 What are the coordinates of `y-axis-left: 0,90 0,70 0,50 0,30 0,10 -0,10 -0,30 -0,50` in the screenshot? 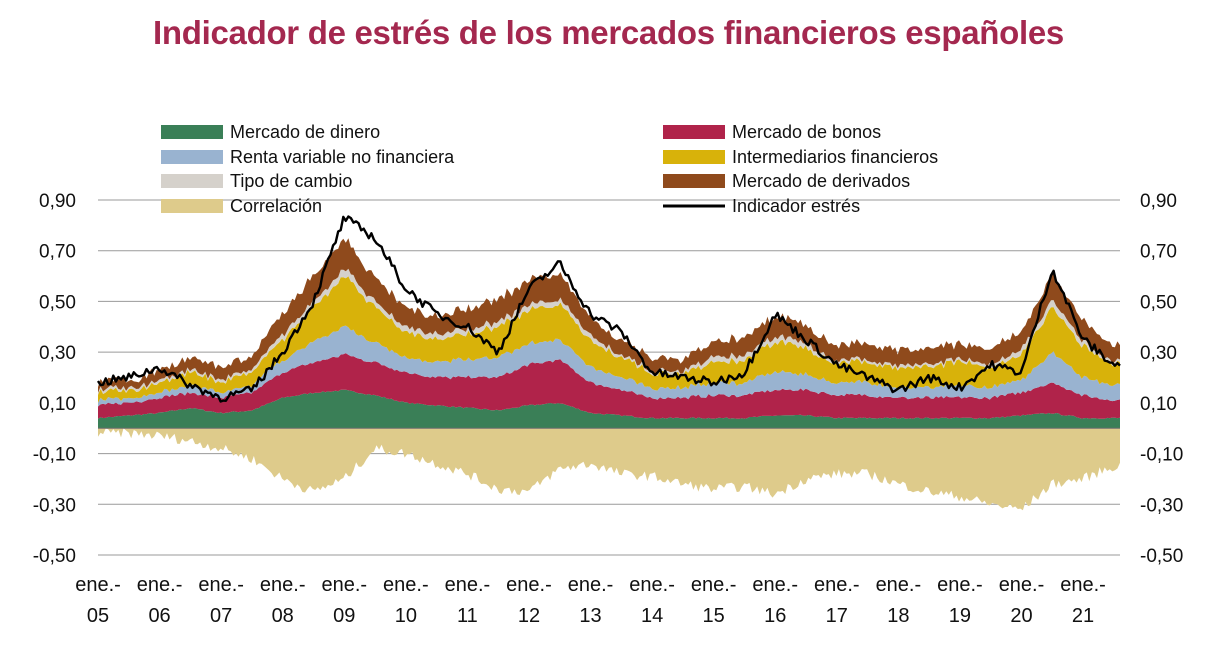 It's located at (54, 379).